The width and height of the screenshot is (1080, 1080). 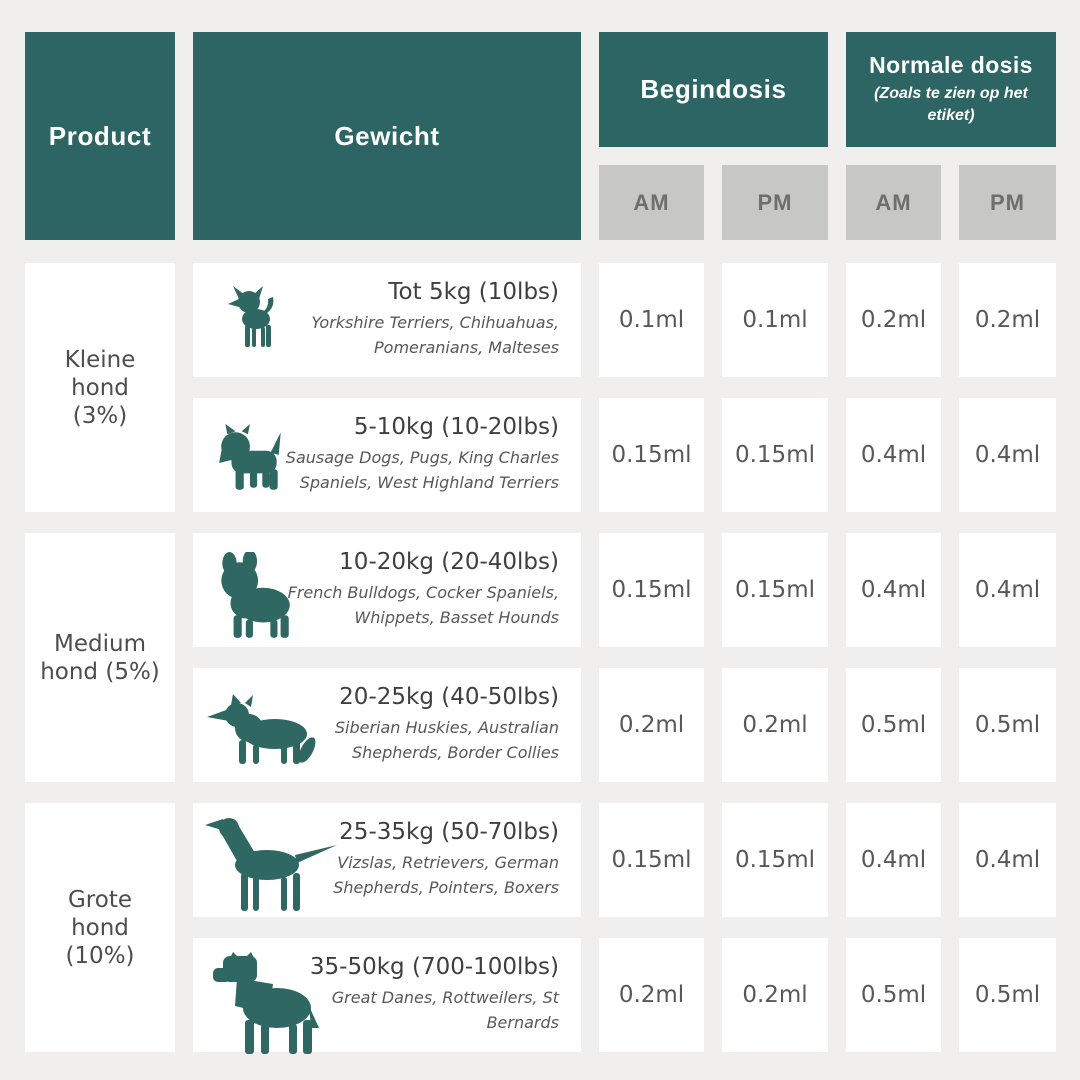 I want to click on weight-title: 35-50kg (700-100lbs), so click(x=434, y=967).